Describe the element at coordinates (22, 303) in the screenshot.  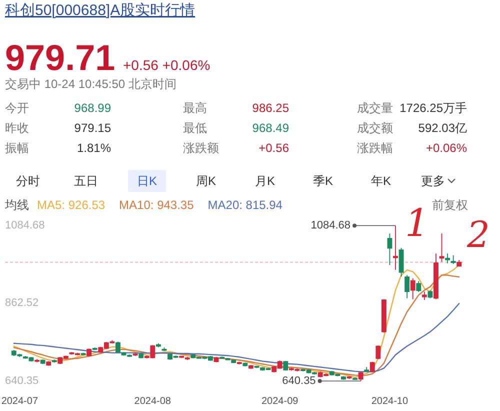
I see `y-tick-label: 862.52` at that location.